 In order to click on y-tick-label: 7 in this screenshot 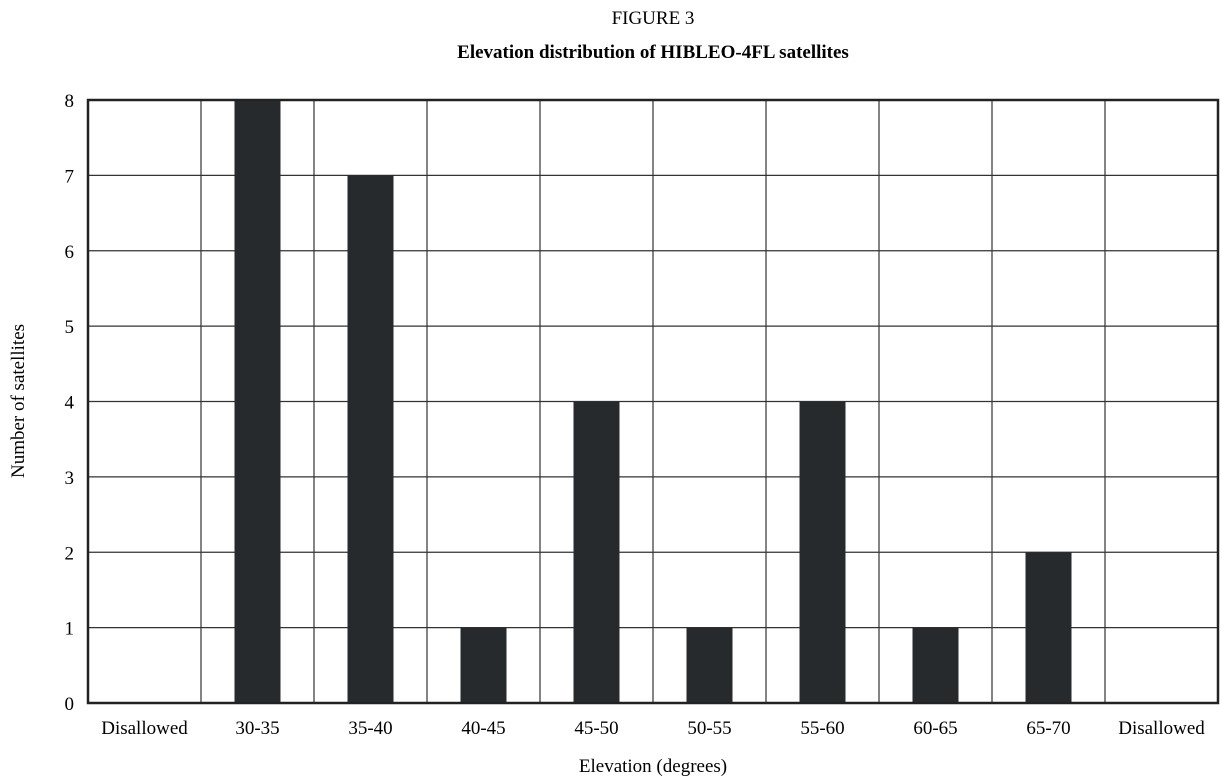, I will do `click(70, 176)`.